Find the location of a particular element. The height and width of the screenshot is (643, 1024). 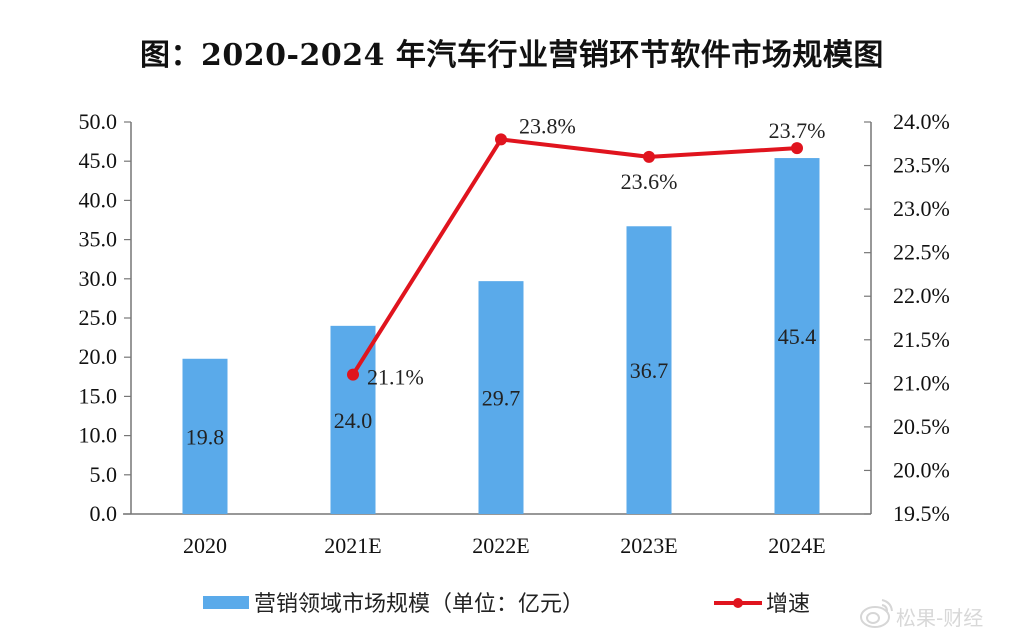

bar-2023E is located at coordinates (649, 370).